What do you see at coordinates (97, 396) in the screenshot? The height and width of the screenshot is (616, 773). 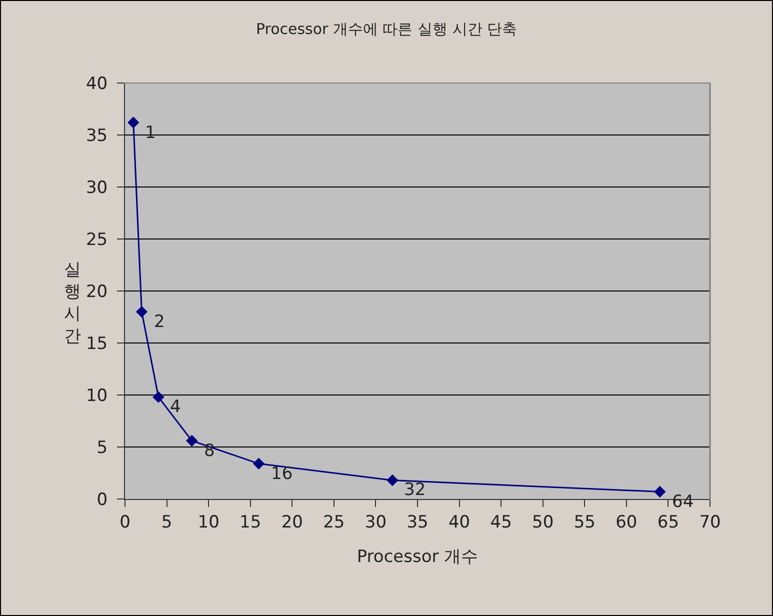 I see `y-tick-label: 10` at bounding box center [97, 396].